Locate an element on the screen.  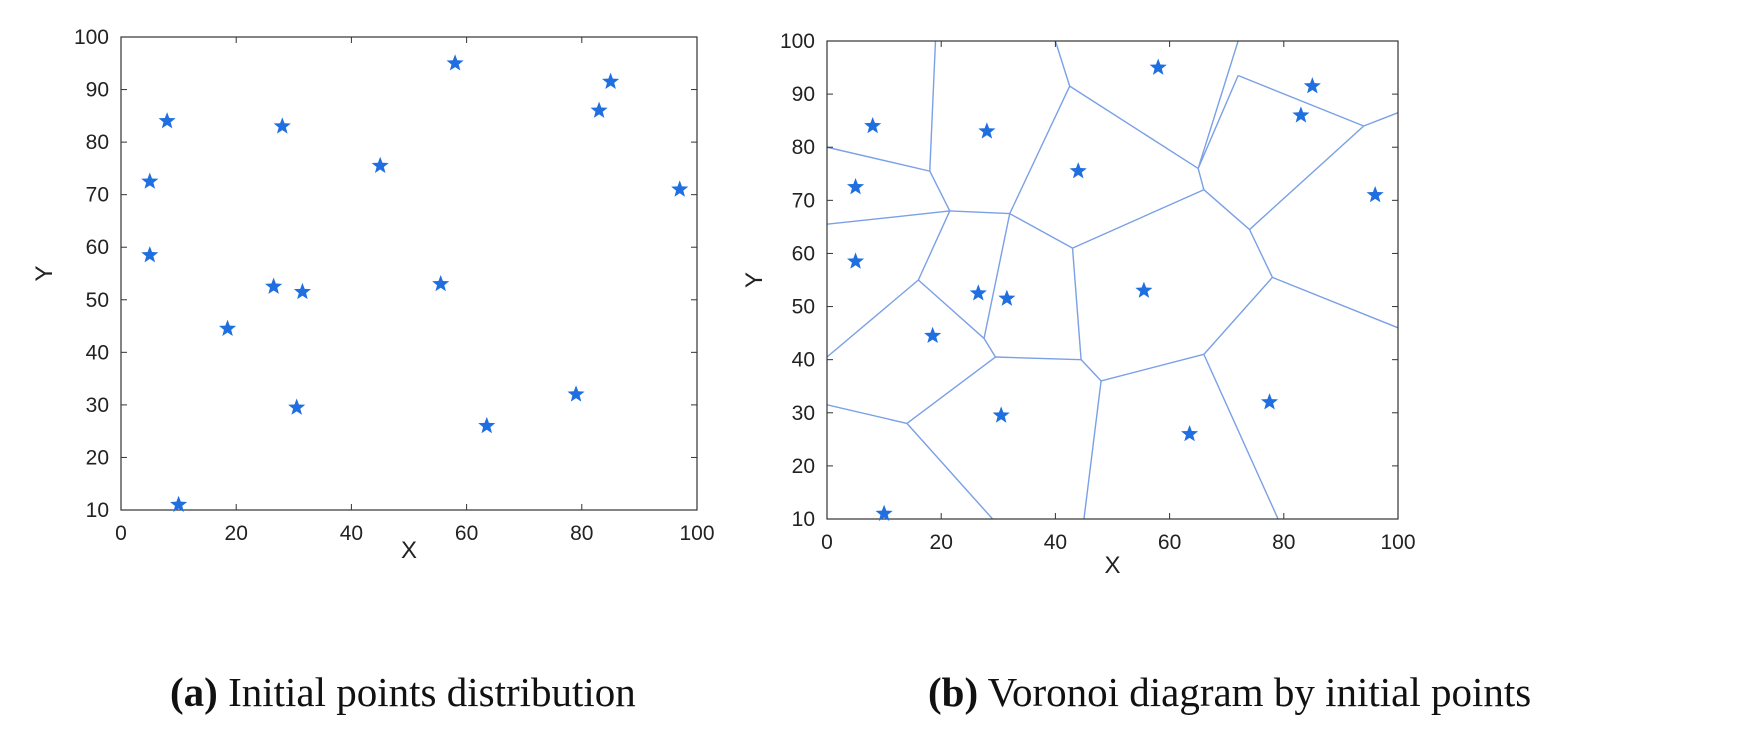
x-tick-label: 80 is located at coordinates (1283, 542).